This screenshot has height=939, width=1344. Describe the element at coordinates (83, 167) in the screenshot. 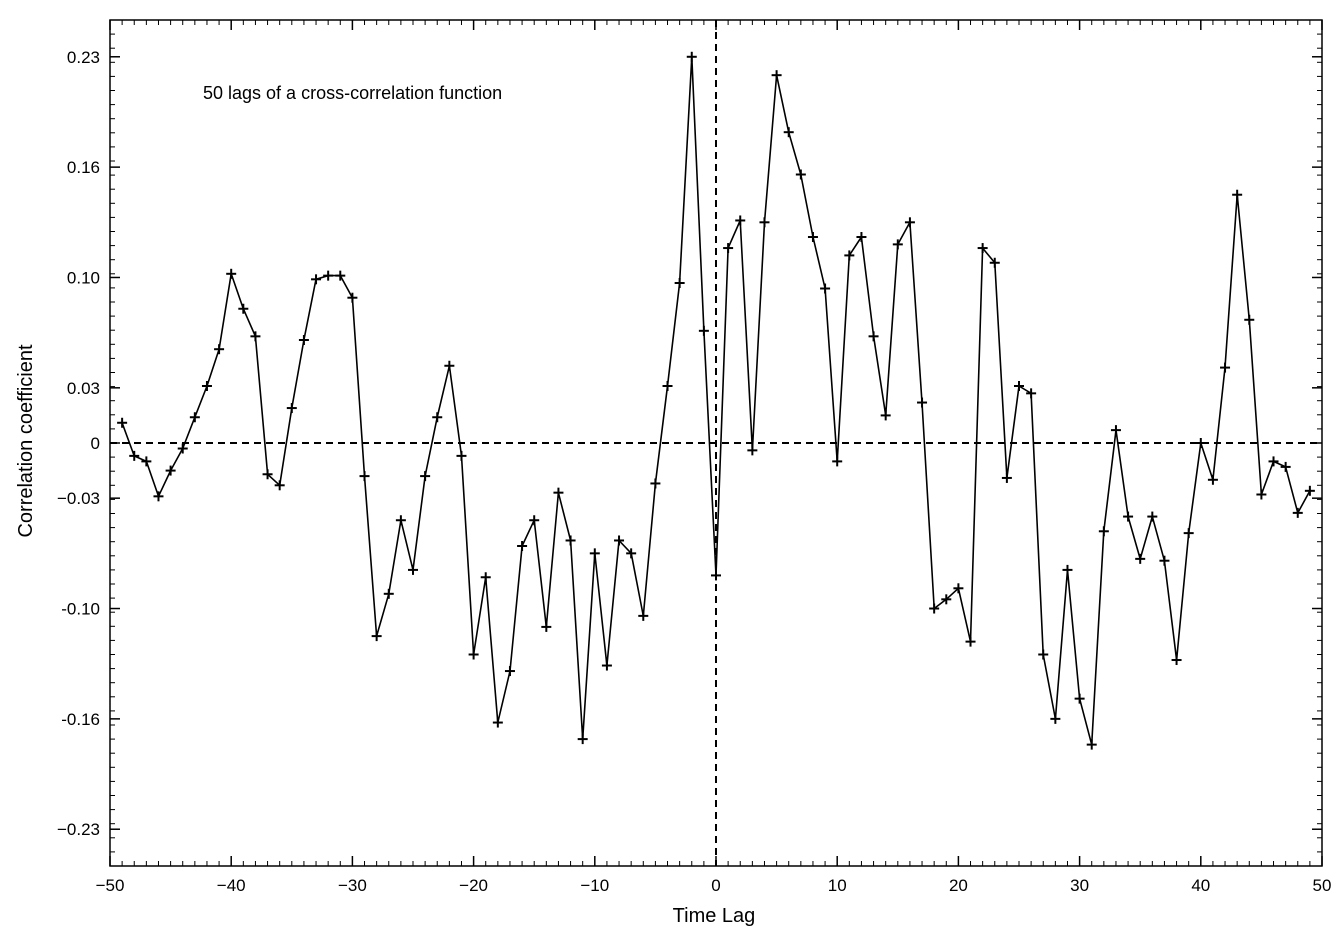

I see `y-tick-label: 0.16` at that location.